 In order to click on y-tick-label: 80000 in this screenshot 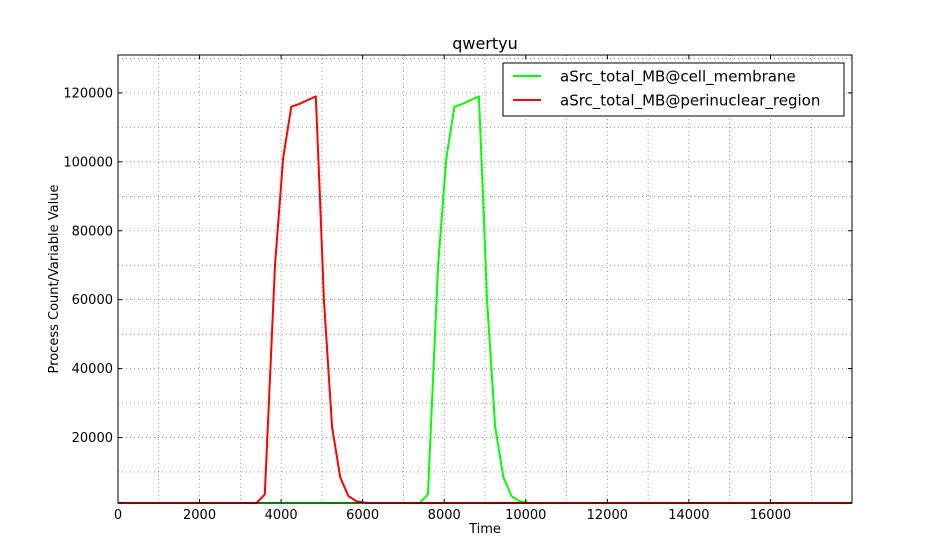, I will do `click(92, 231)`.